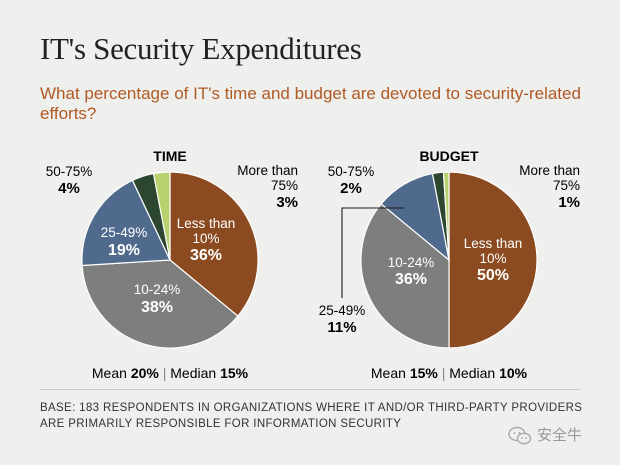 This screenshot has height=465, width=620. Describe the element at coordinates (169, 156) in the screenshot. I see `time-chart-title: TIME` at that location.